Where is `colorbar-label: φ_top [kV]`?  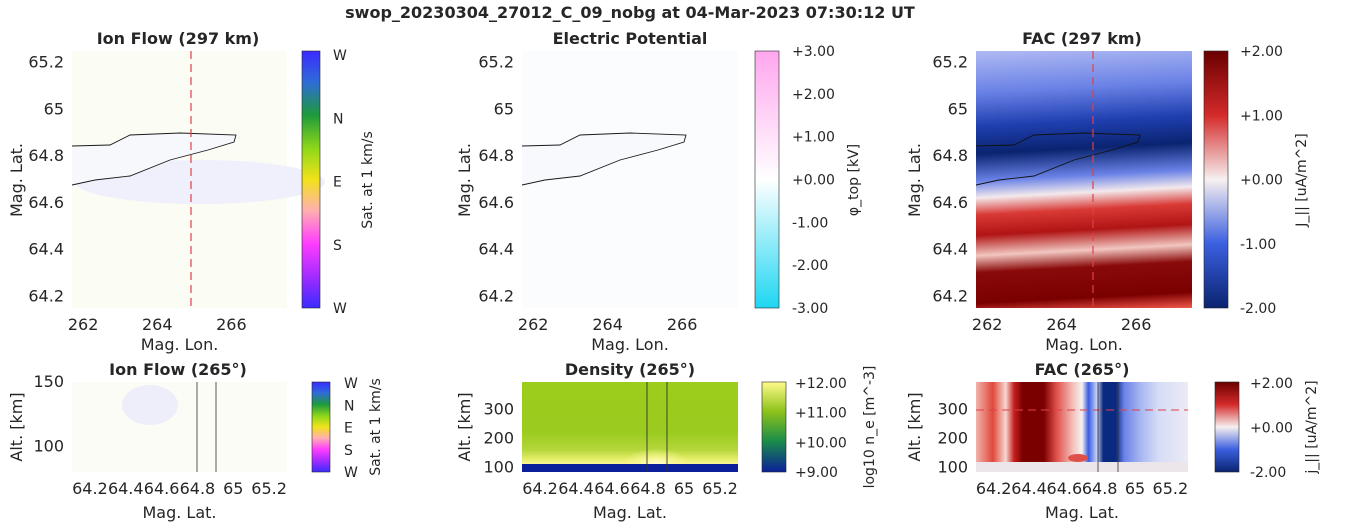
colorbar-label: φ_top [kV] is located at coordinates (854, 180).